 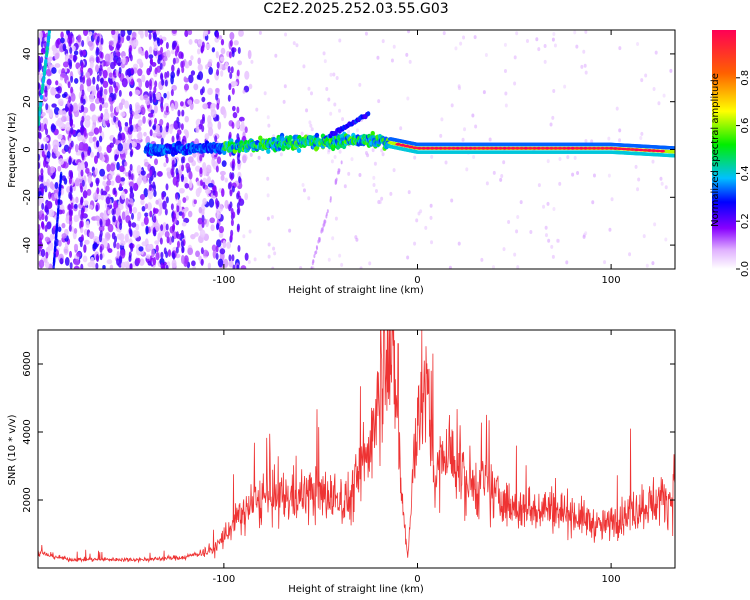 I want to click on snr-ytick-label: 6000, so click(x=27, y=363).